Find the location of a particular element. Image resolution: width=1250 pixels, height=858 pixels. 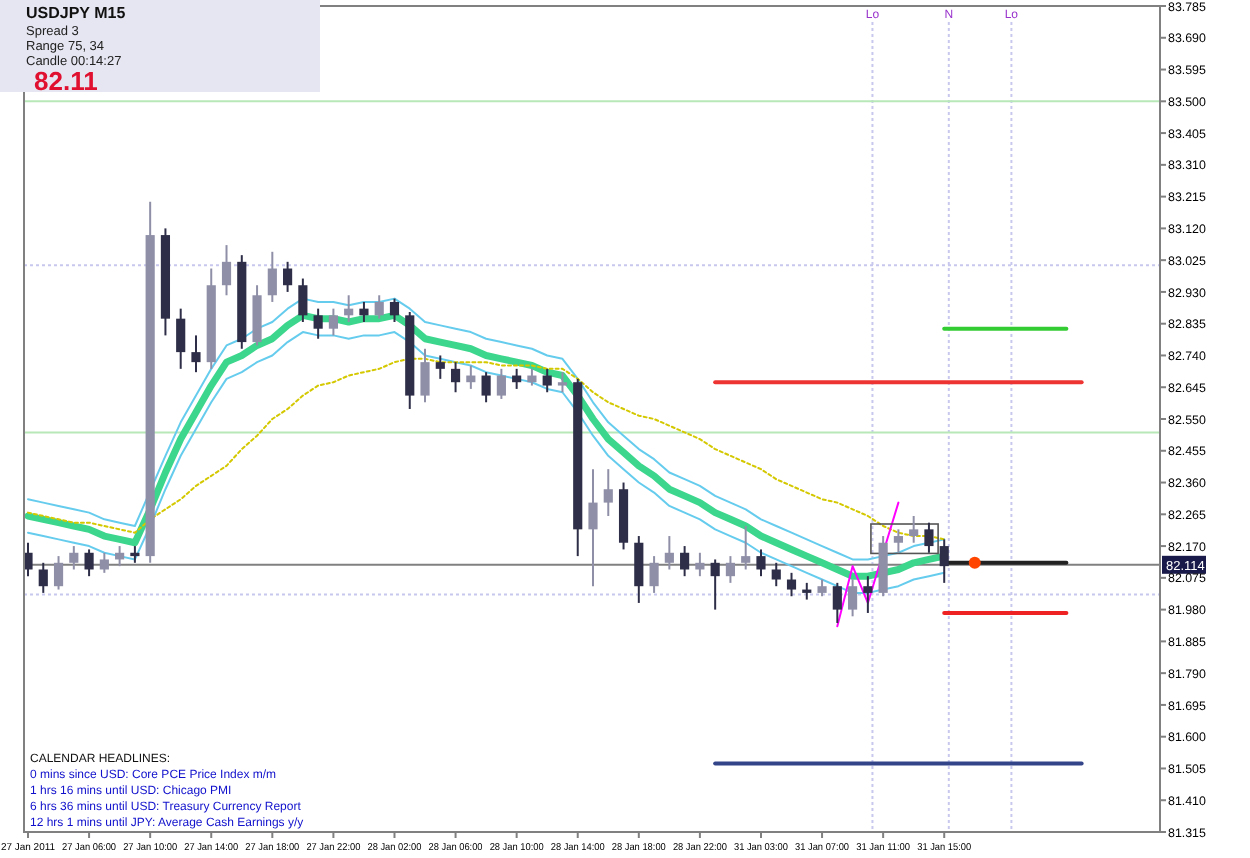

annotation: 82.11 is located at coordinates (66, 81).